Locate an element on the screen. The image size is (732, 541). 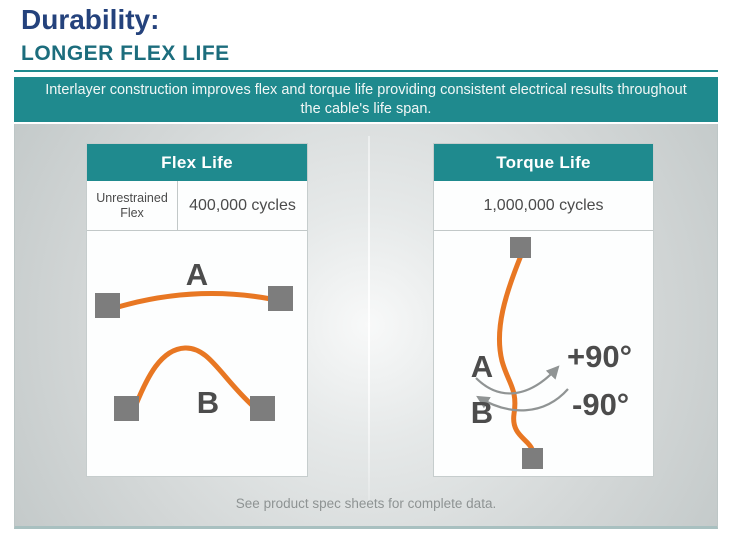
torque-cable-graphic is located at coordinates (522, 353).